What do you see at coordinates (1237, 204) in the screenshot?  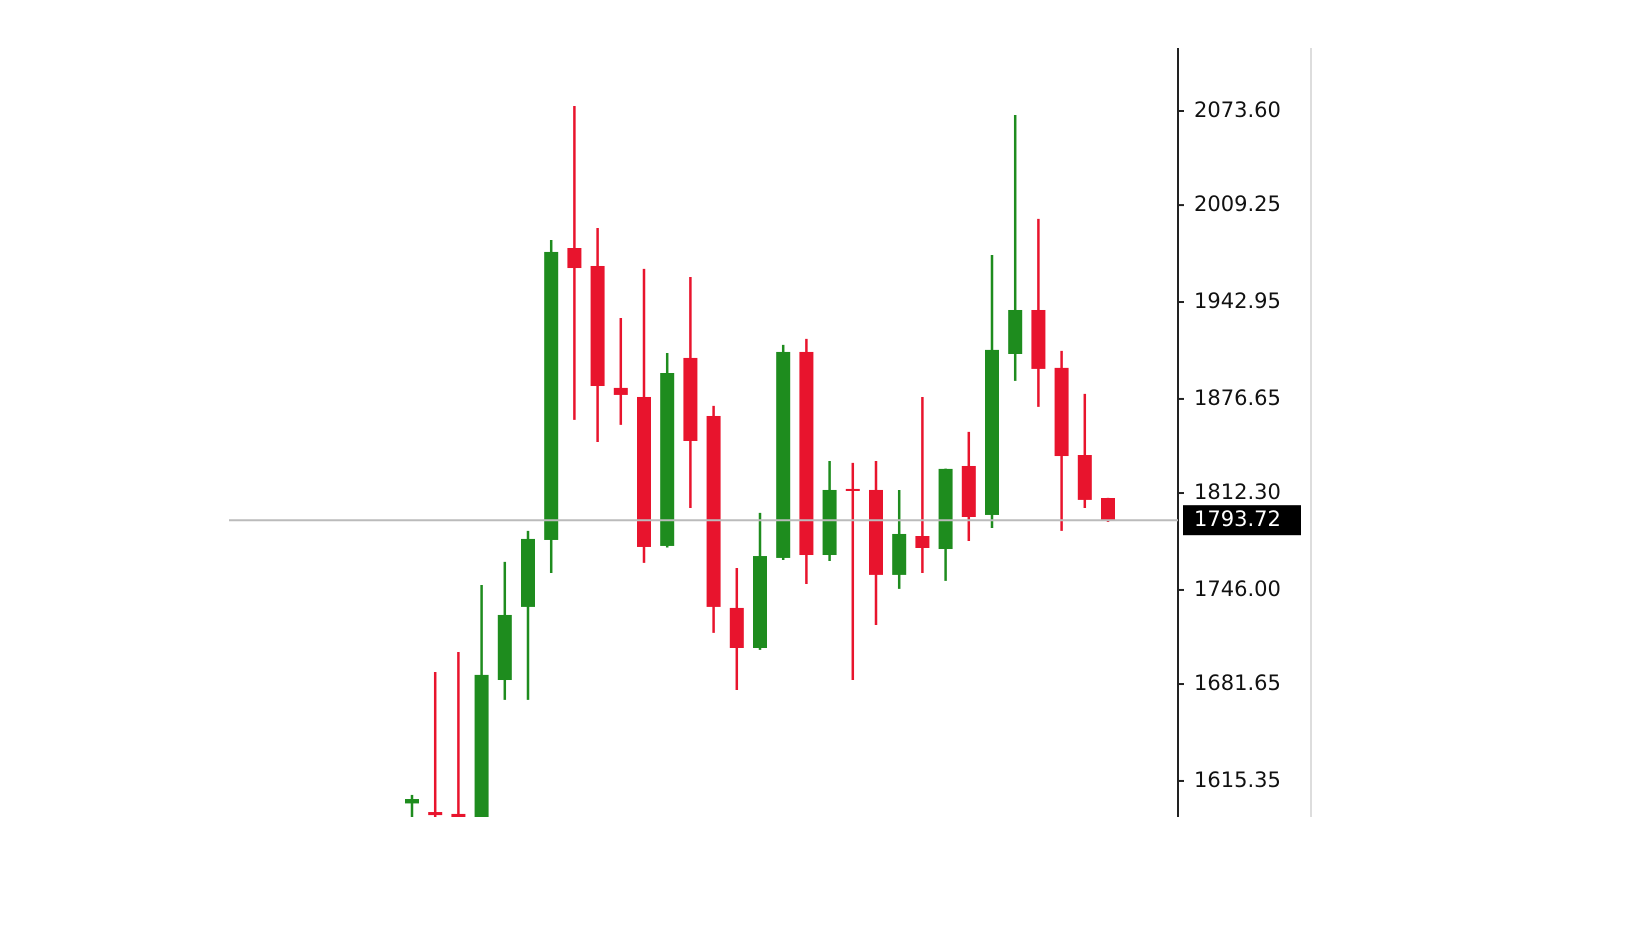 I see `y-tick-label: 2009.25` at bounding box center [1237, 204].